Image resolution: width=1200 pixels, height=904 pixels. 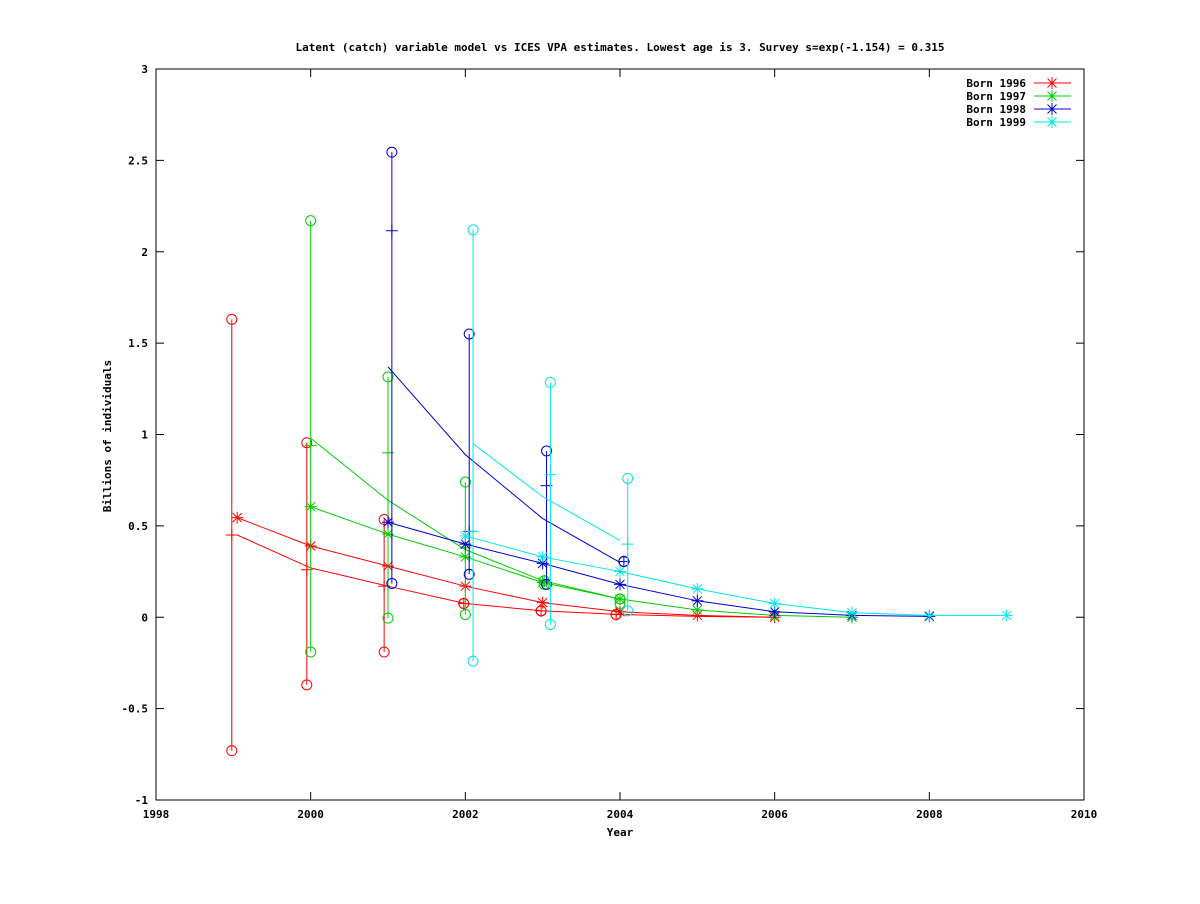 What do you see at coordinates (1084, 814) in the screenshot?
I see `x-tick-label: 2010` at bounding box center [1084, 814].